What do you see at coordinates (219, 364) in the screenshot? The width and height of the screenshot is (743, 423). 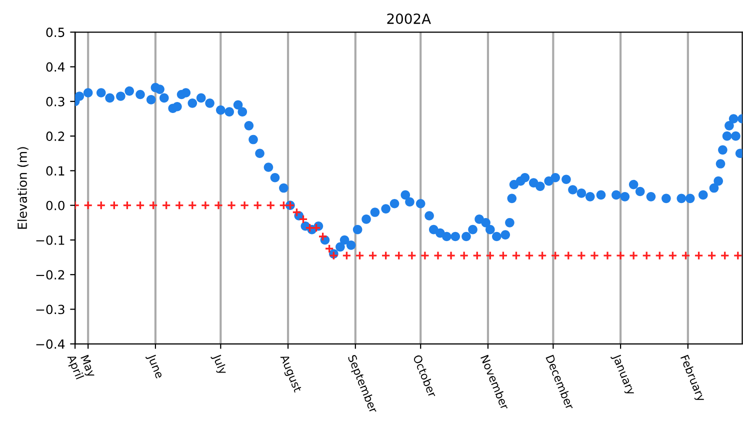 I see `x-tick-label: July` at bounding box center [219, 364].